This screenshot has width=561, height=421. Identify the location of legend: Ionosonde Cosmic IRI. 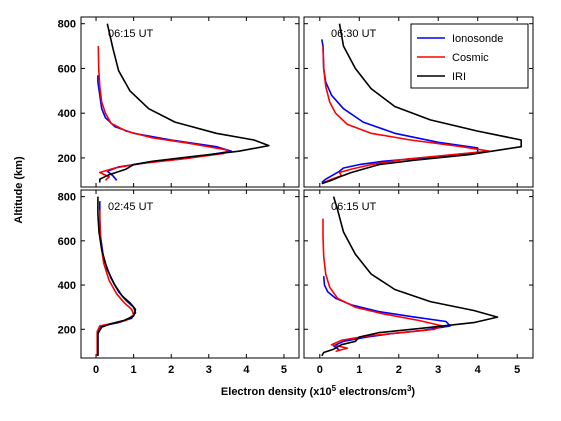
(469, 56).